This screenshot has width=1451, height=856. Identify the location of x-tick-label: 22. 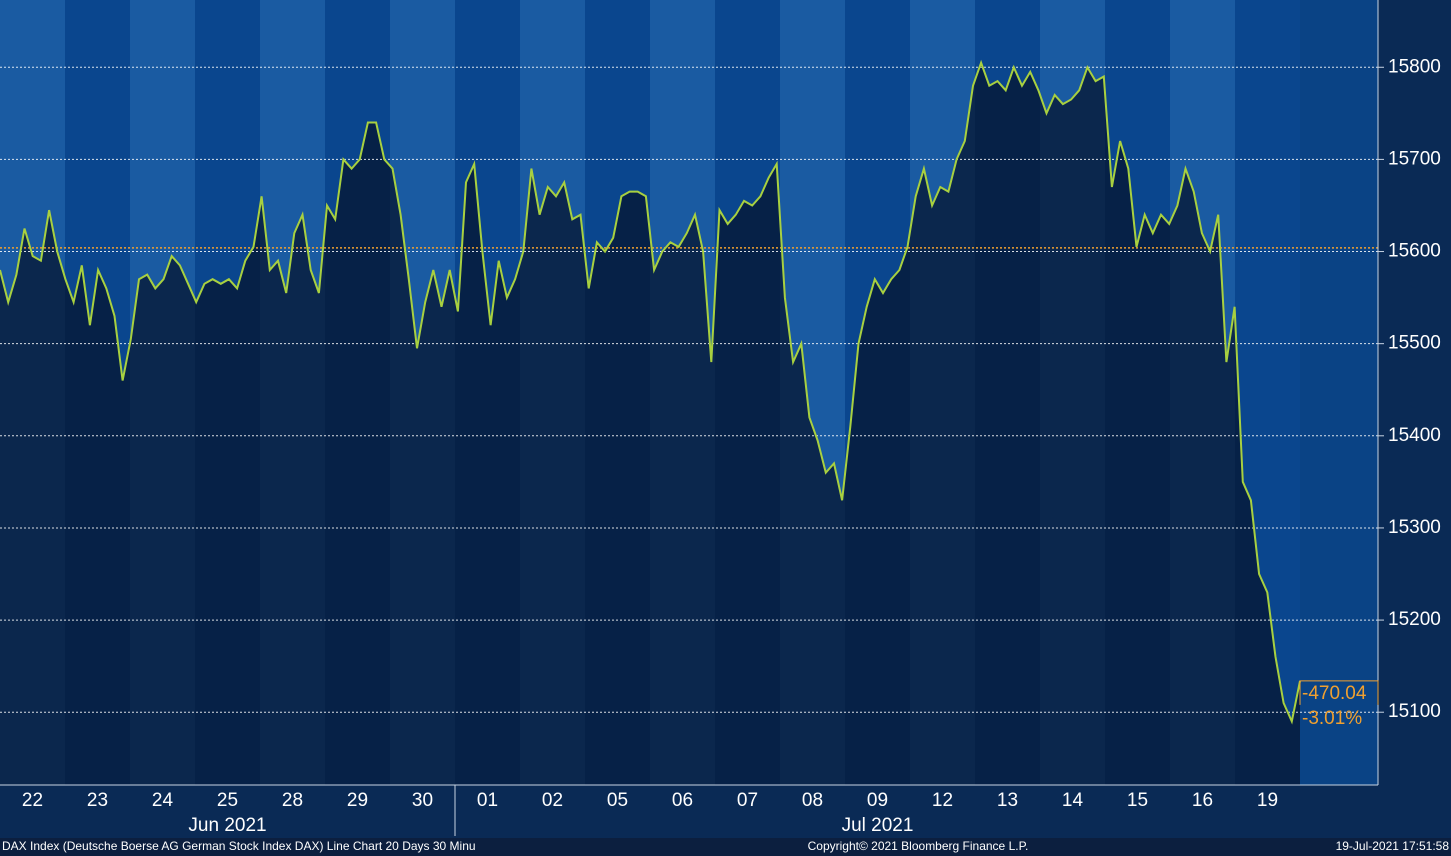
(32, 800).